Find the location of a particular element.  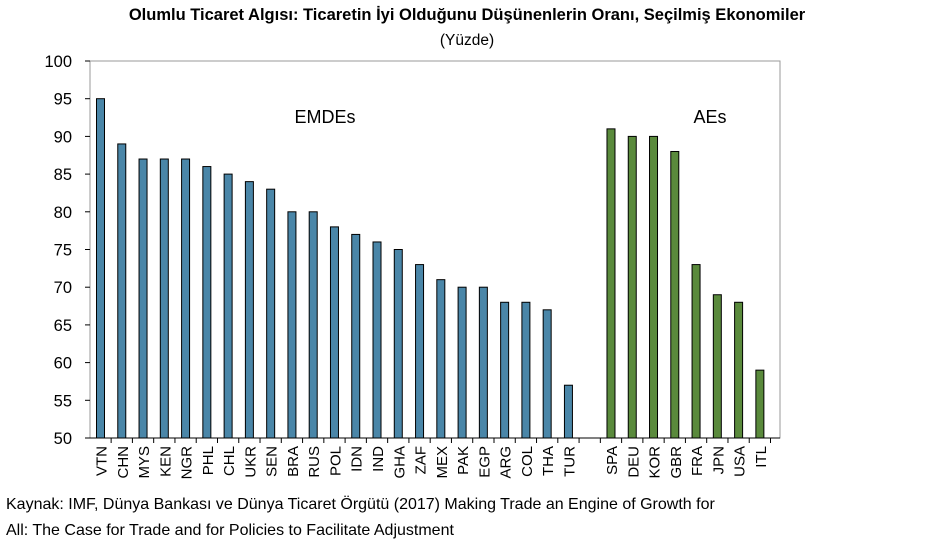

x-tick-label-gha: GHA is located at coordinates (399, 462).